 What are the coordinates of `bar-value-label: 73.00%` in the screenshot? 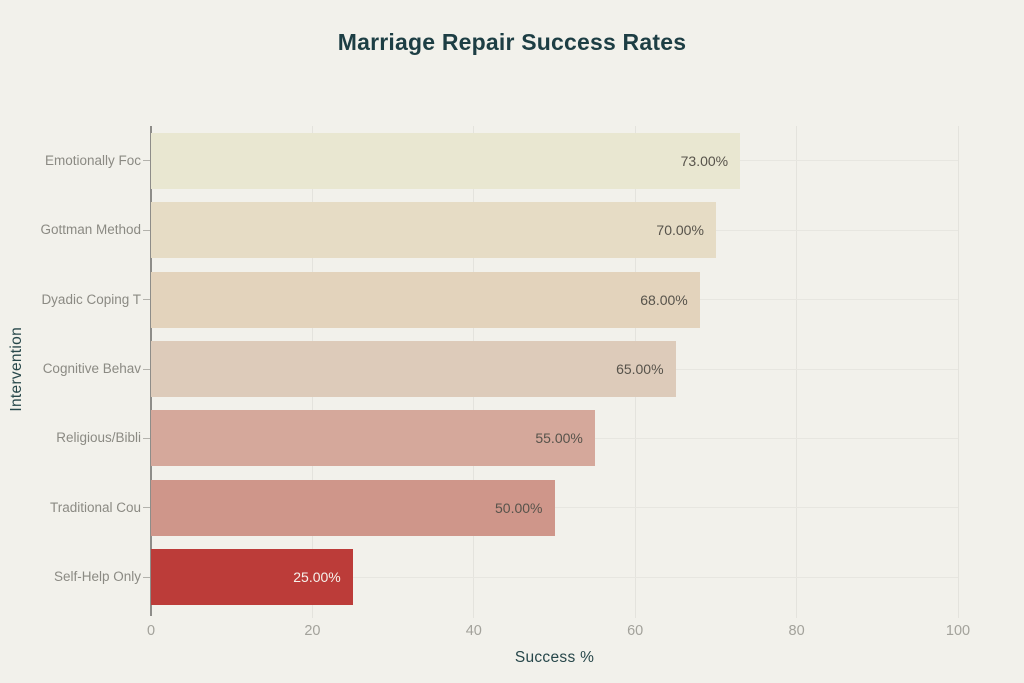 It's located at (704, 160).